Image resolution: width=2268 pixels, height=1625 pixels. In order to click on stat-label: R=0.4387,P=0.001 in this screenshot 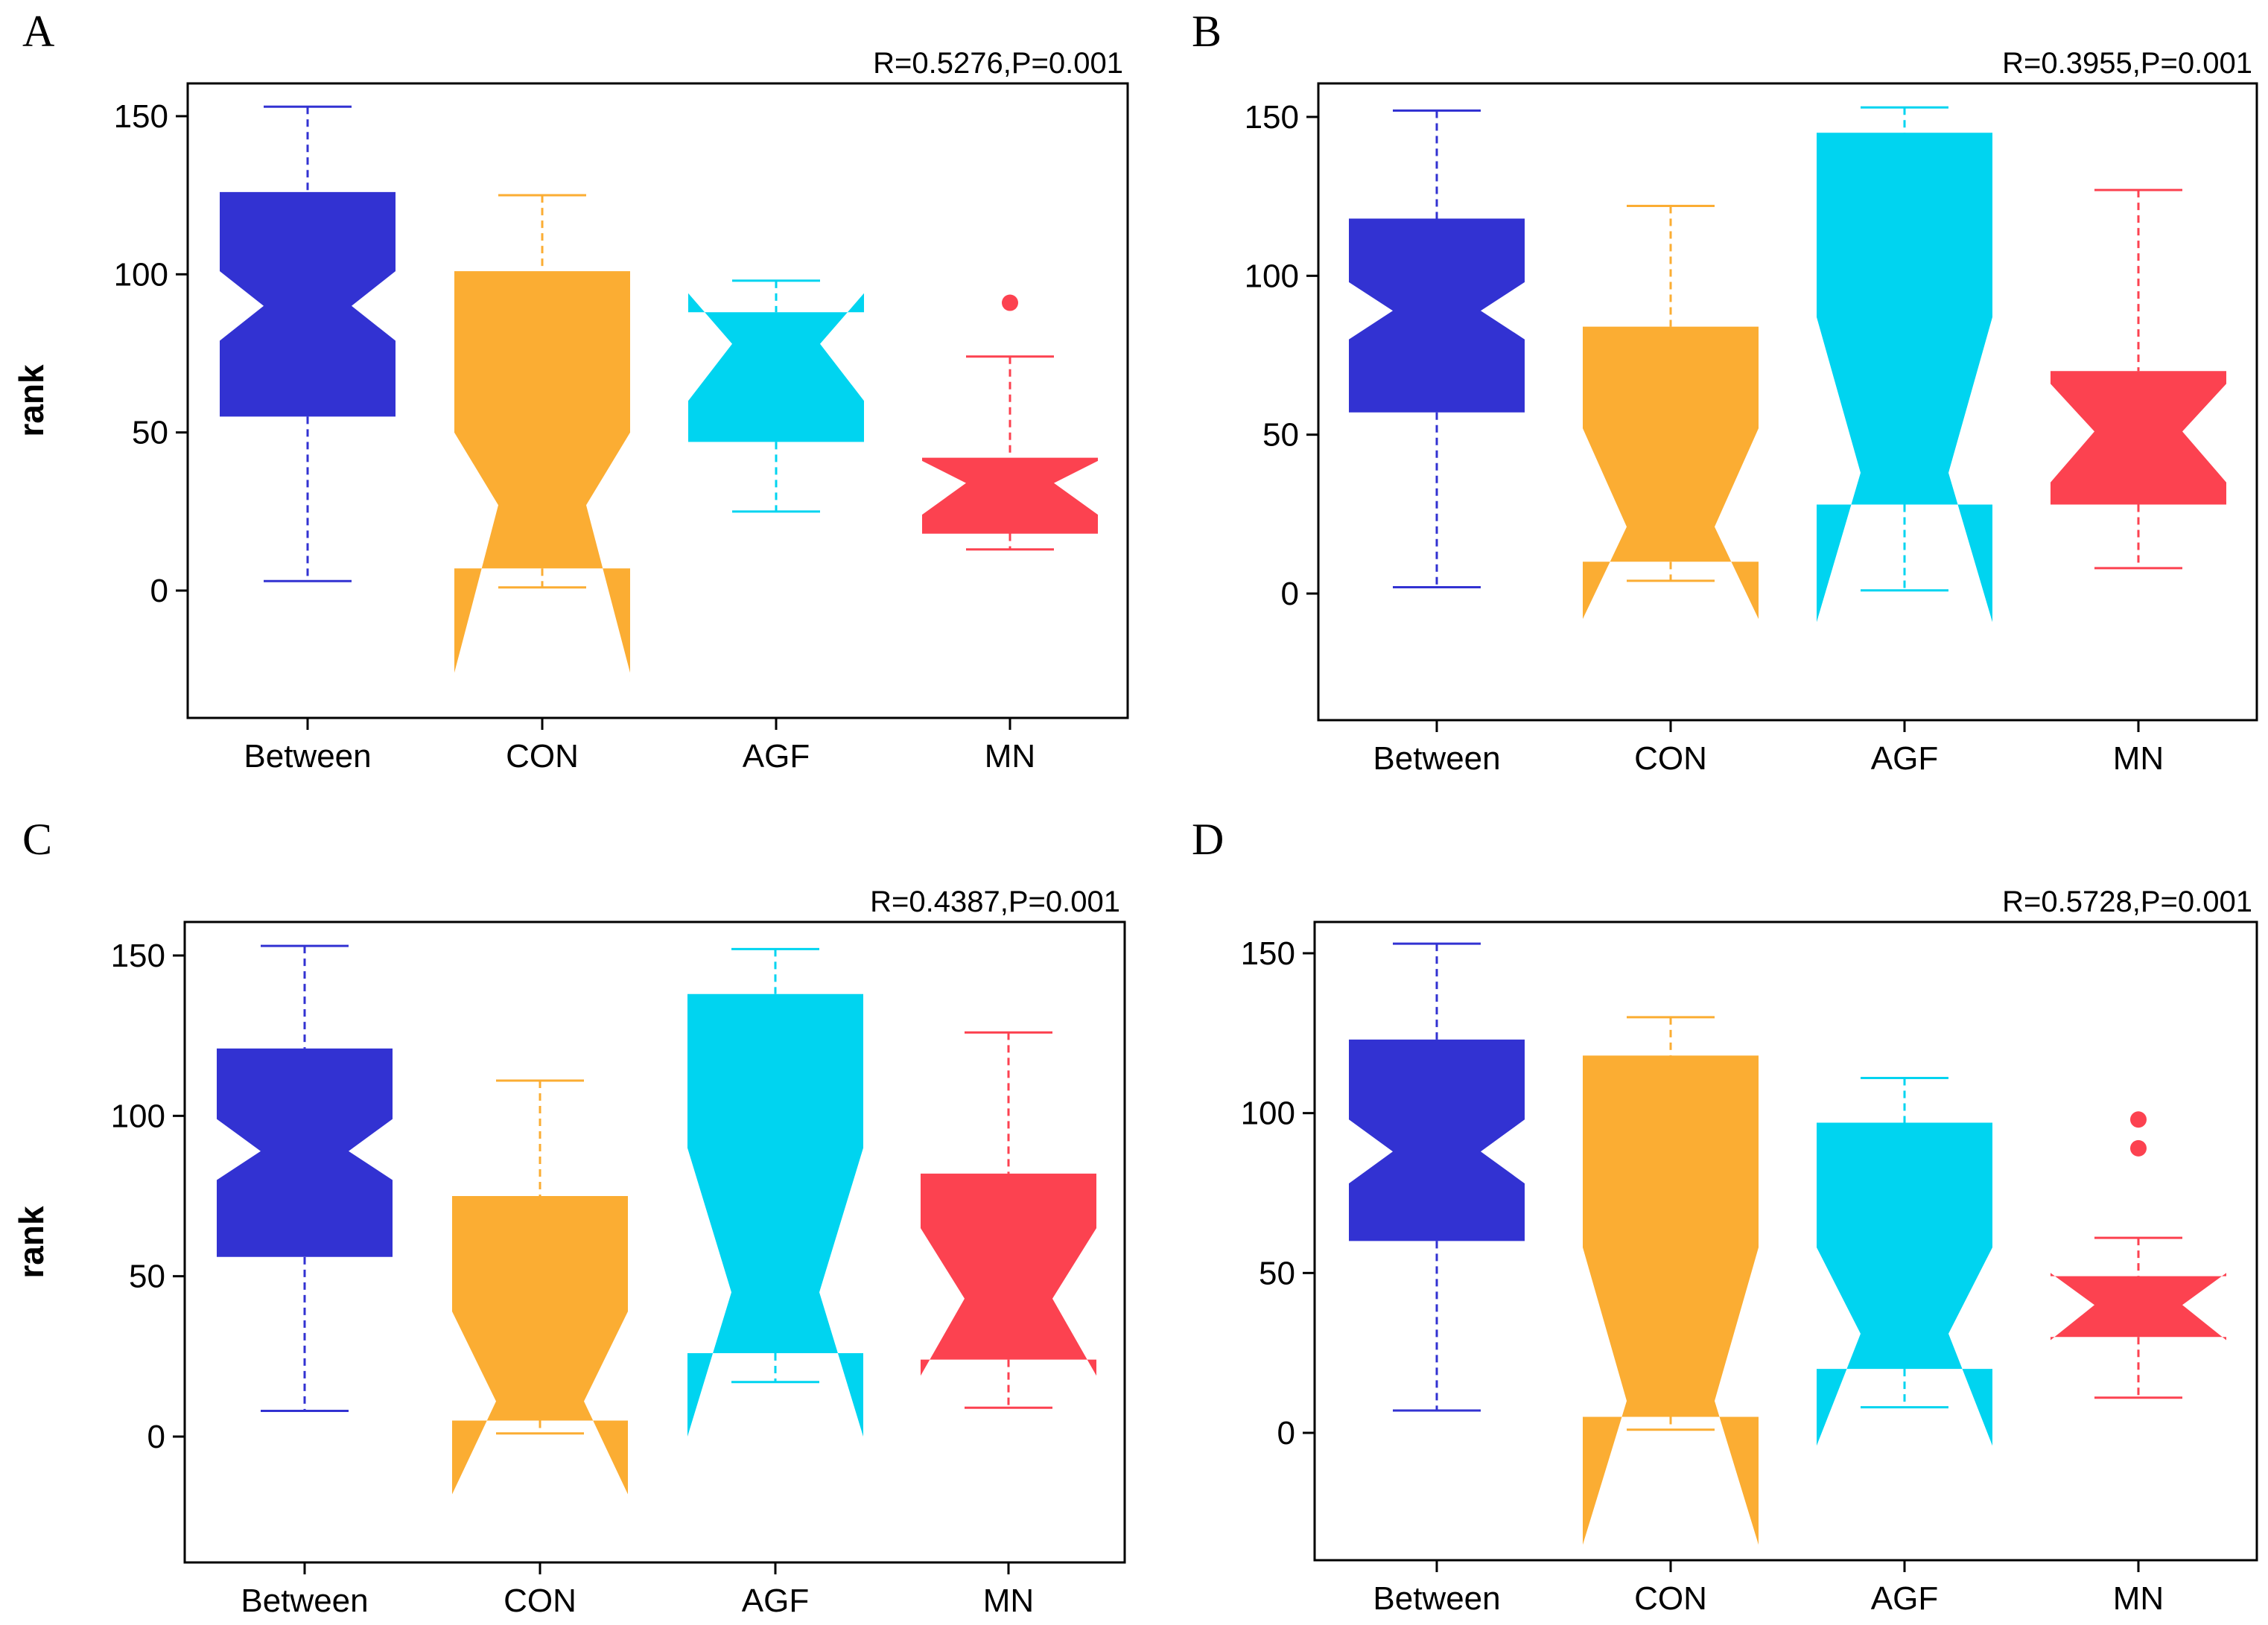, I will do `click(995, 901)`.